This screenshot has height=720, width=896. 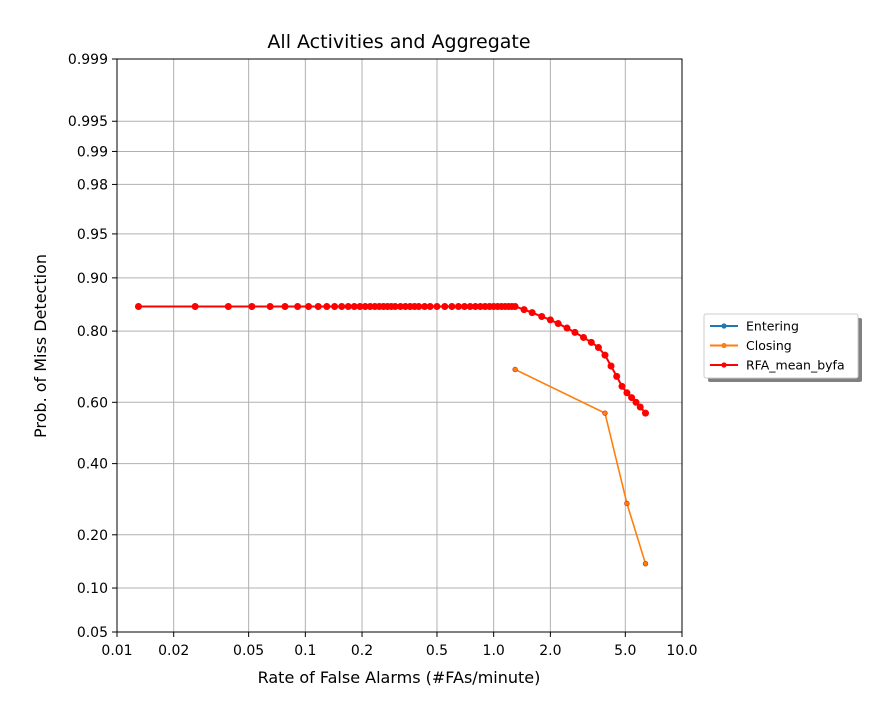 I want to click on y-tick-label: 0.95, so click(x=92, y=235).